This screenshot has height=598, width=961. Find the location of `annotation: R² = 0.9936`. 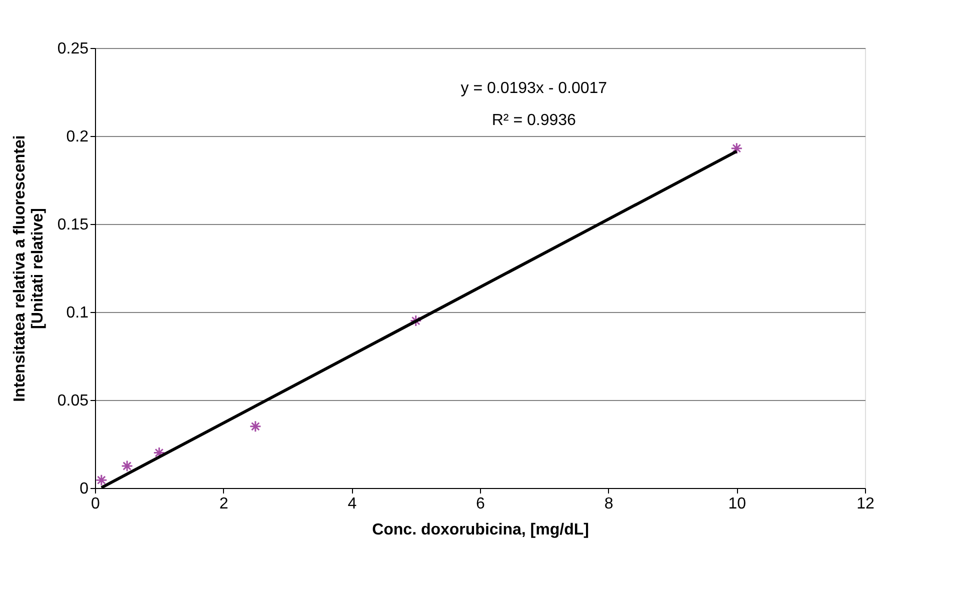

annotation: R² = 0.9936 is located at coordinates (534, 120).